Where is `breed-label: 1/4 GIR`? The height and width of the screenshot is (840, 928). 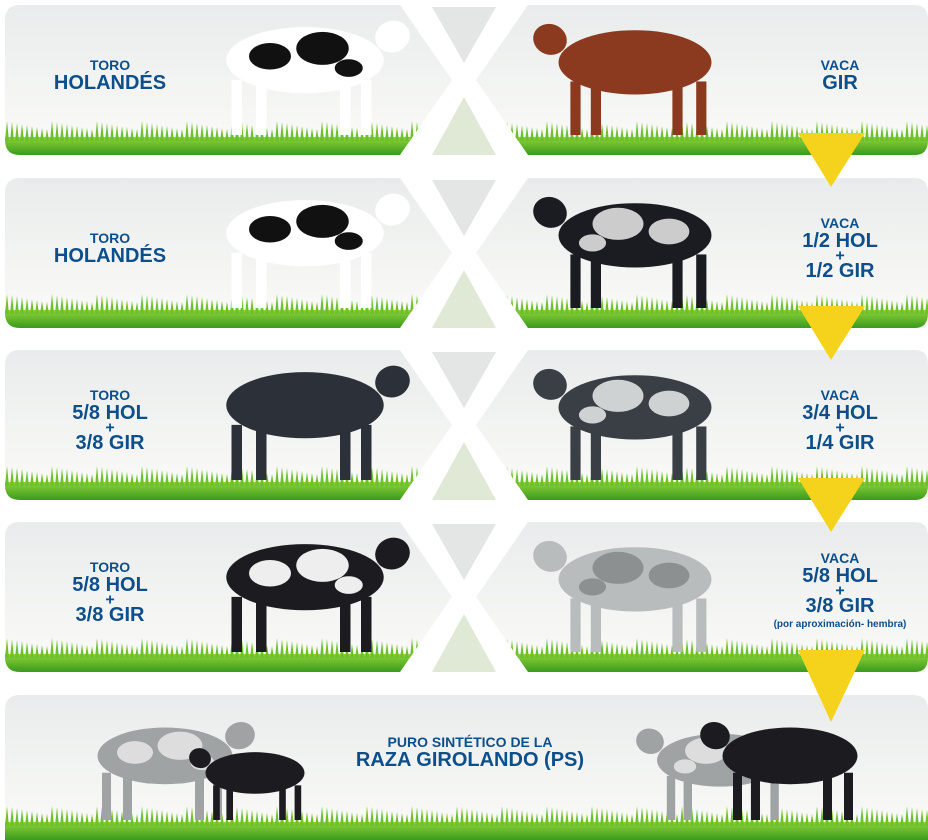 breed-label: 1/4 GIR is located at coordinates (840, 443).